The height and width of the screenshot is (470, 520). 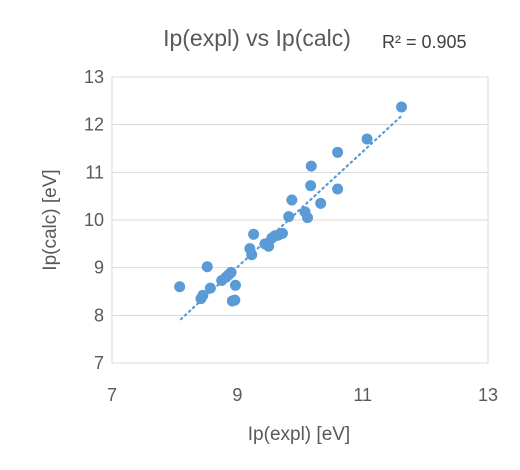 I want to click on y-tick-label: 8, so click(x=99, y=315).